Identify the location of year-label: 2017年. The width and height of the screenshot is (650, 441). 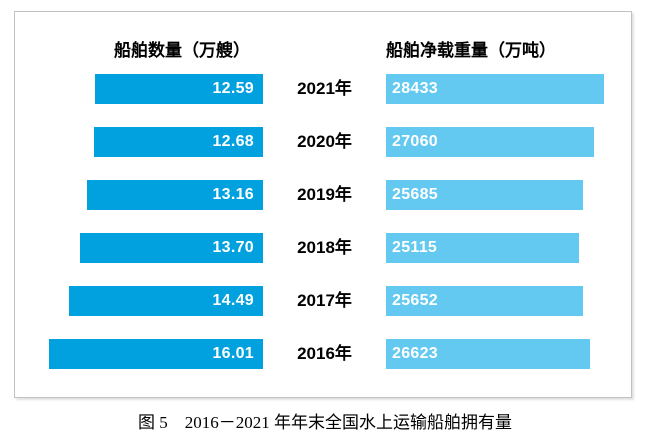
(324, 300).